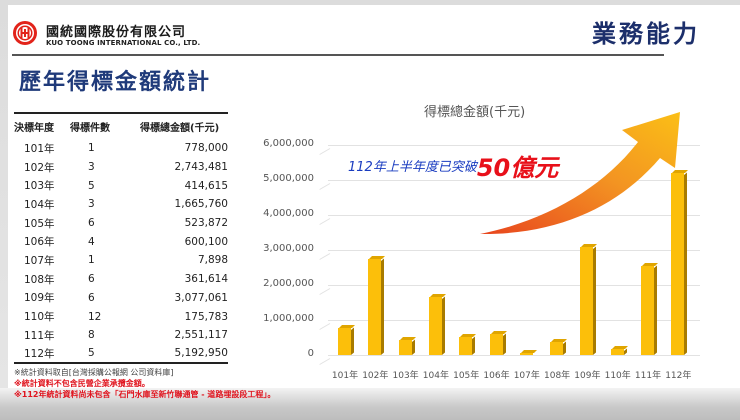 The width and height of the screenshot is (740, 420). Describe the element at coordinates (176, 125) in the screenshot. I see `header-award-amount: 得標總金額(千元)` at that location.